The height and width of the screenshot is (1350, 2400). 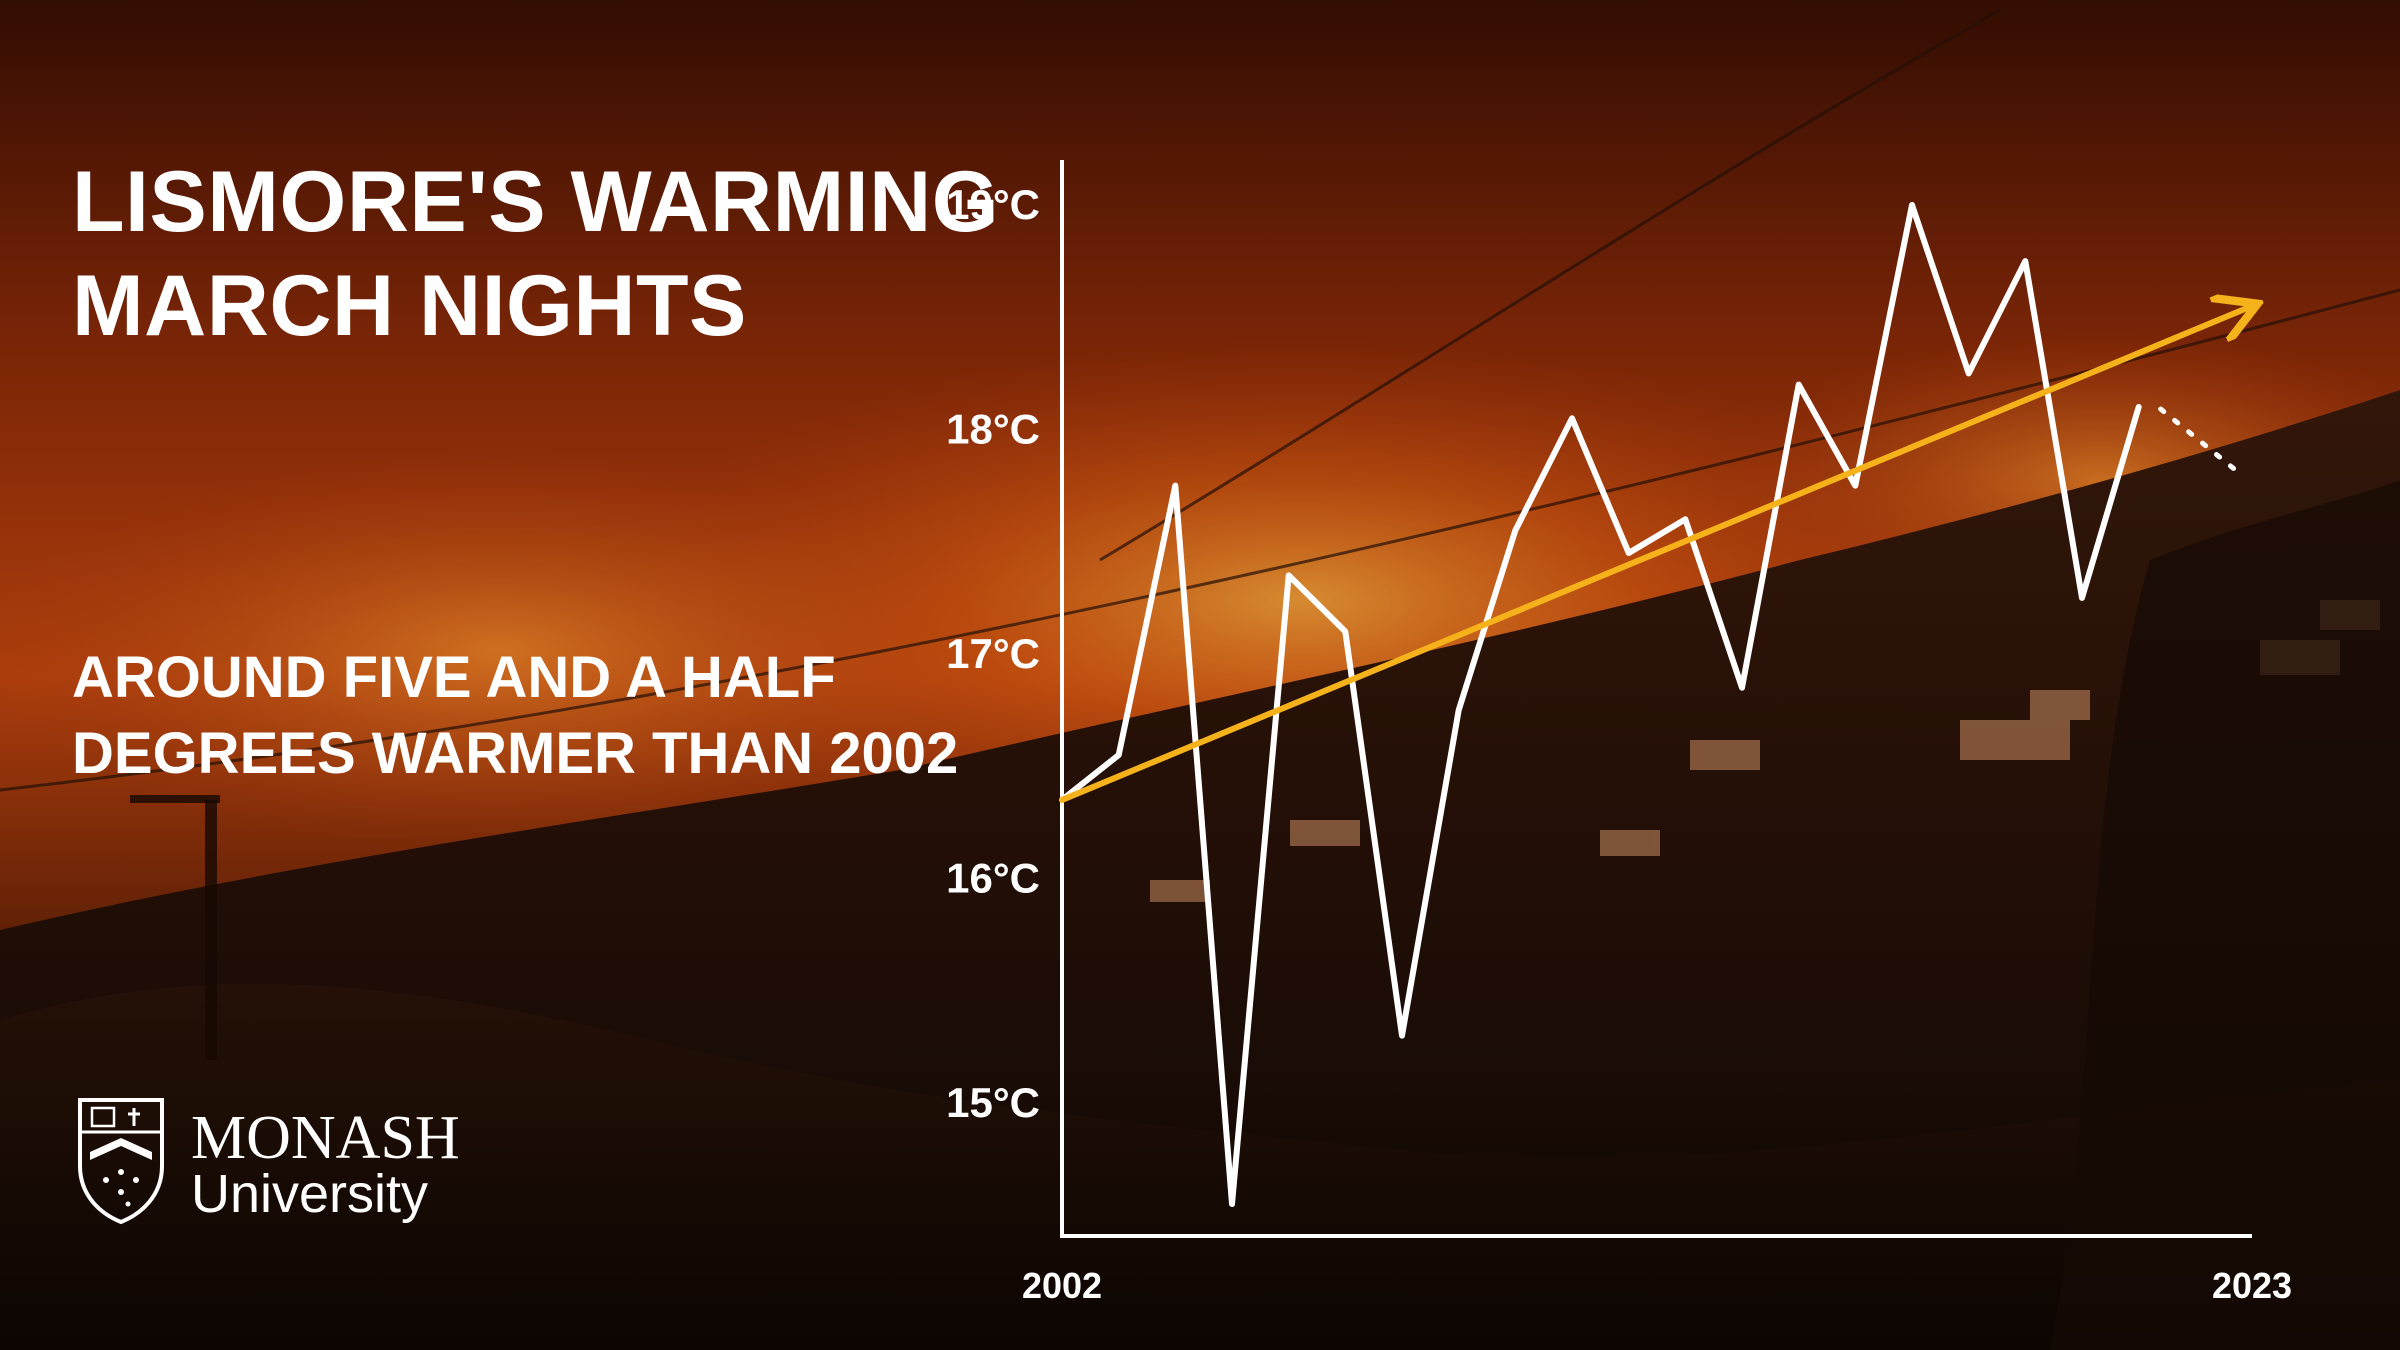 I want to click on title-line-1: LISMORE'S WARMING, so click(x=536, y=202).